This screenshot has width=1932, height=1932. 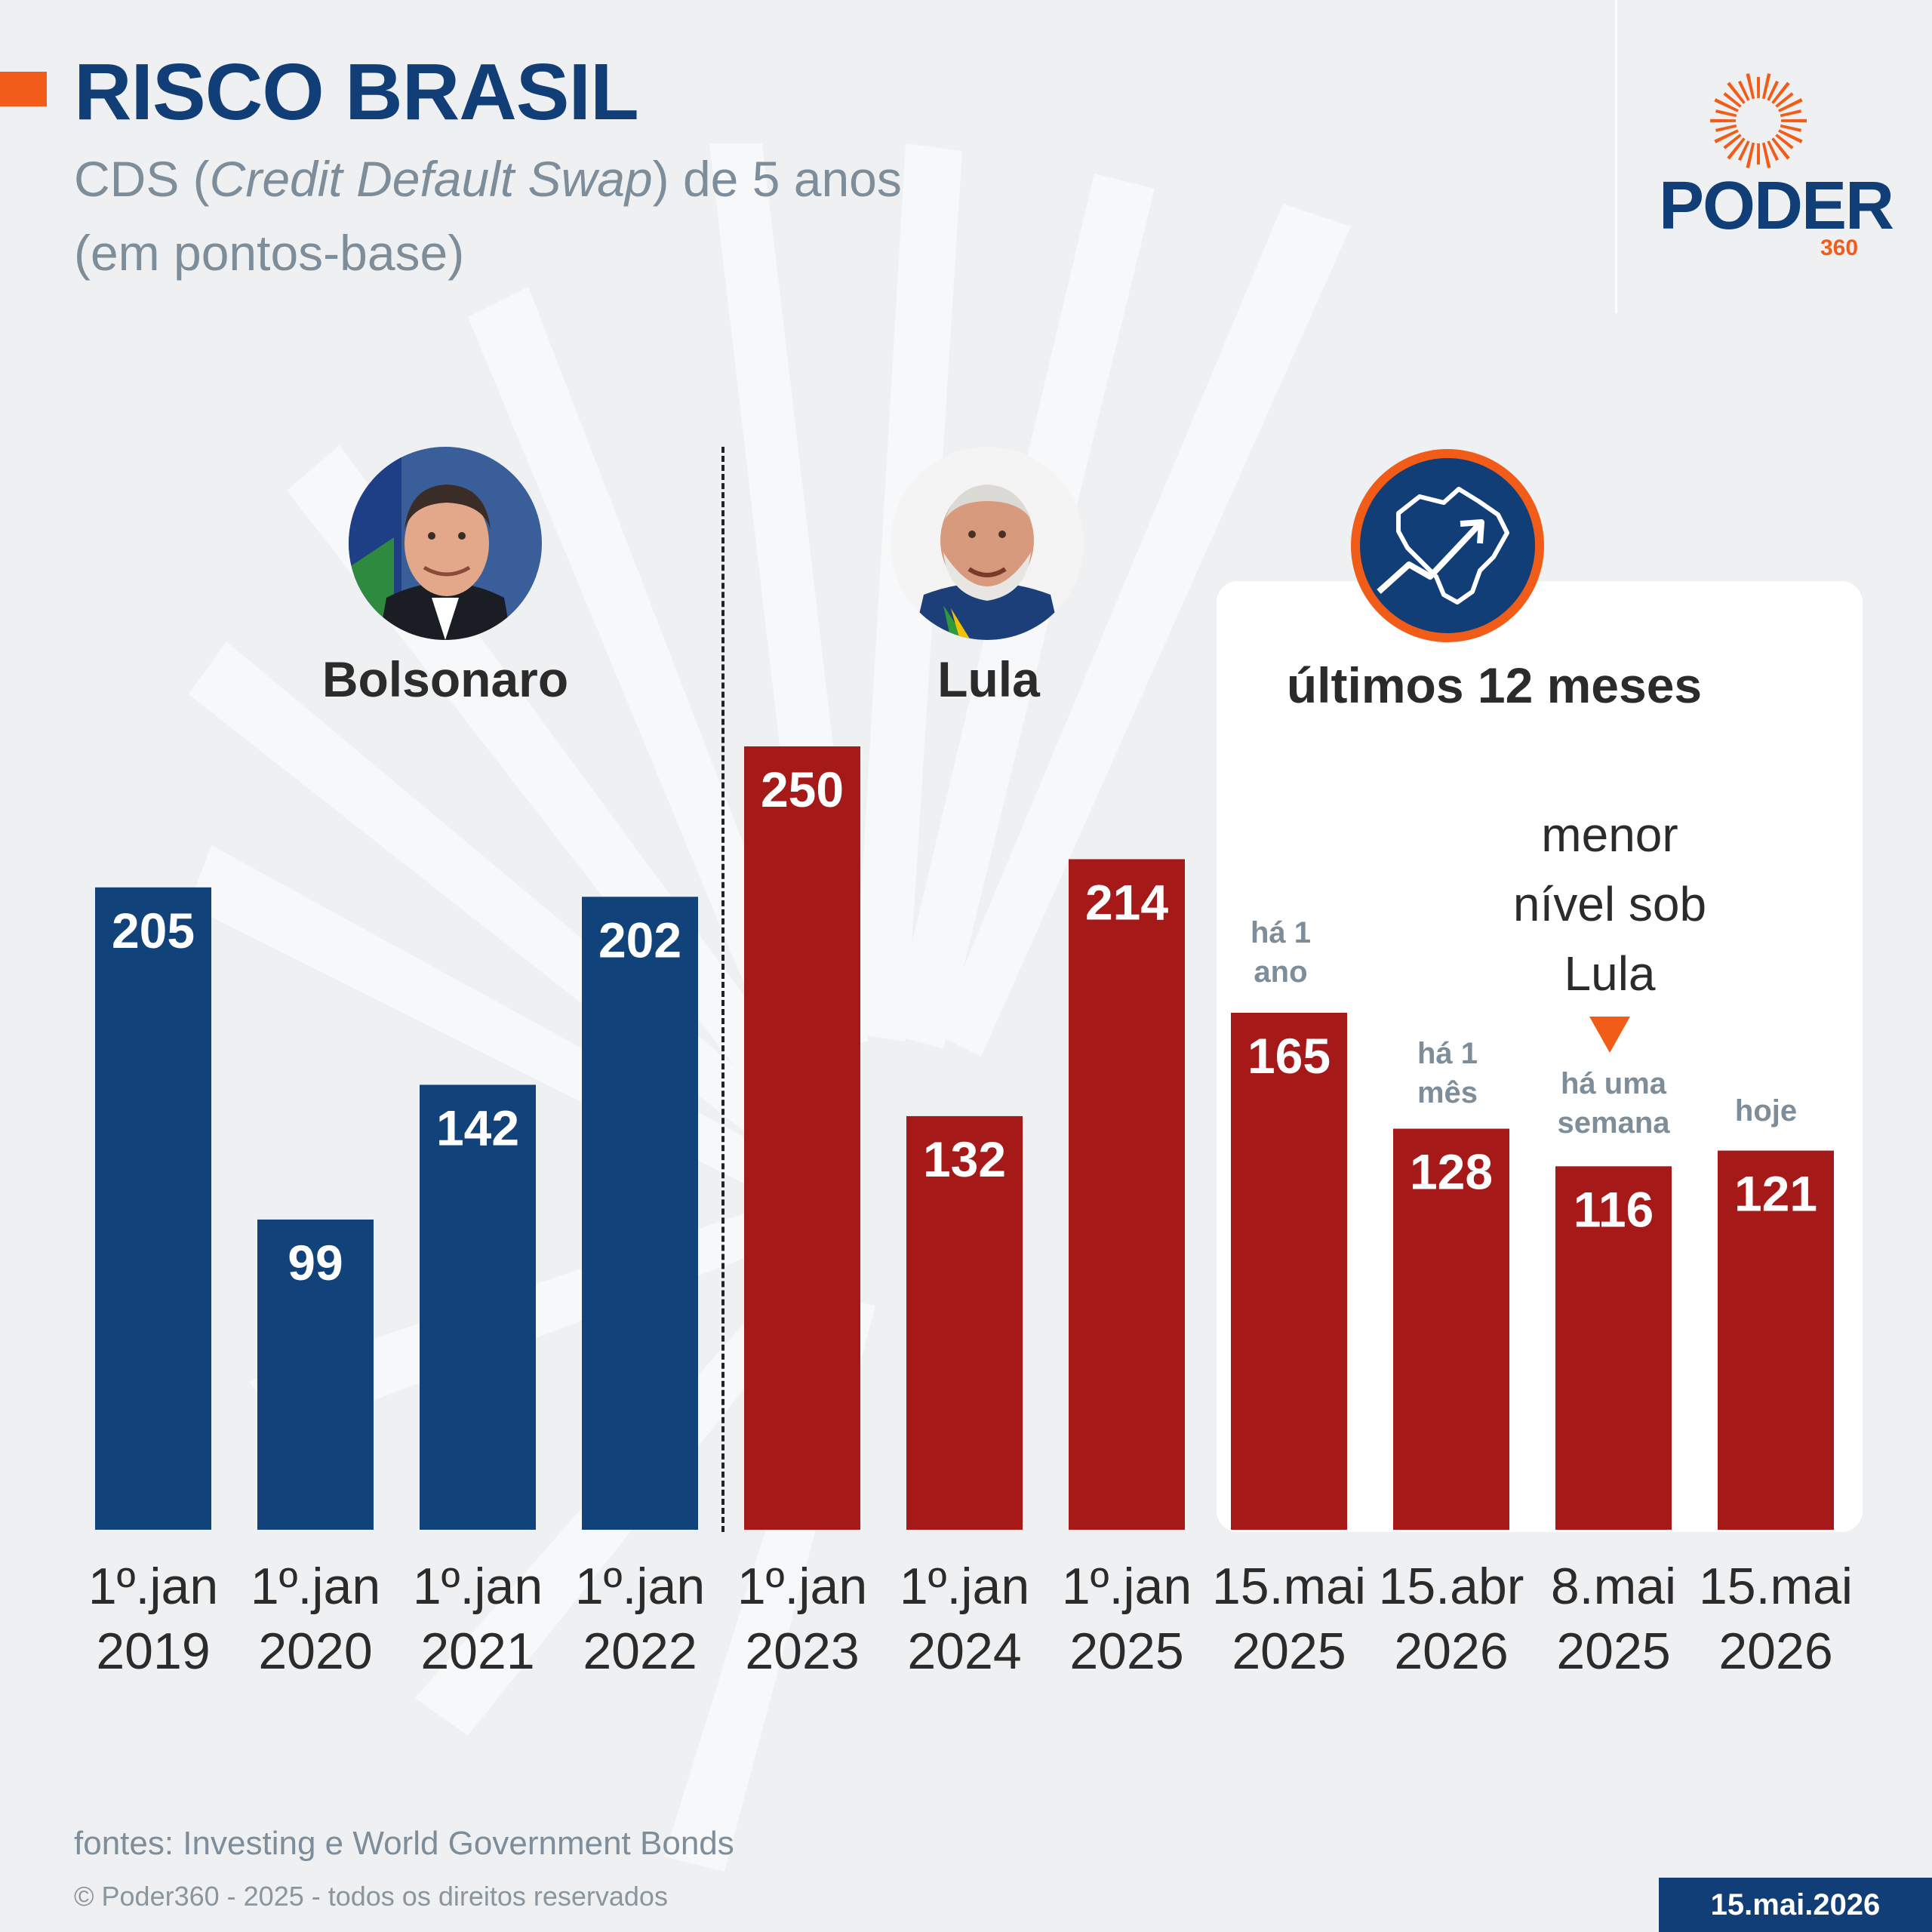 I want to click on note-line: ano, so click(x=1281, y=972).